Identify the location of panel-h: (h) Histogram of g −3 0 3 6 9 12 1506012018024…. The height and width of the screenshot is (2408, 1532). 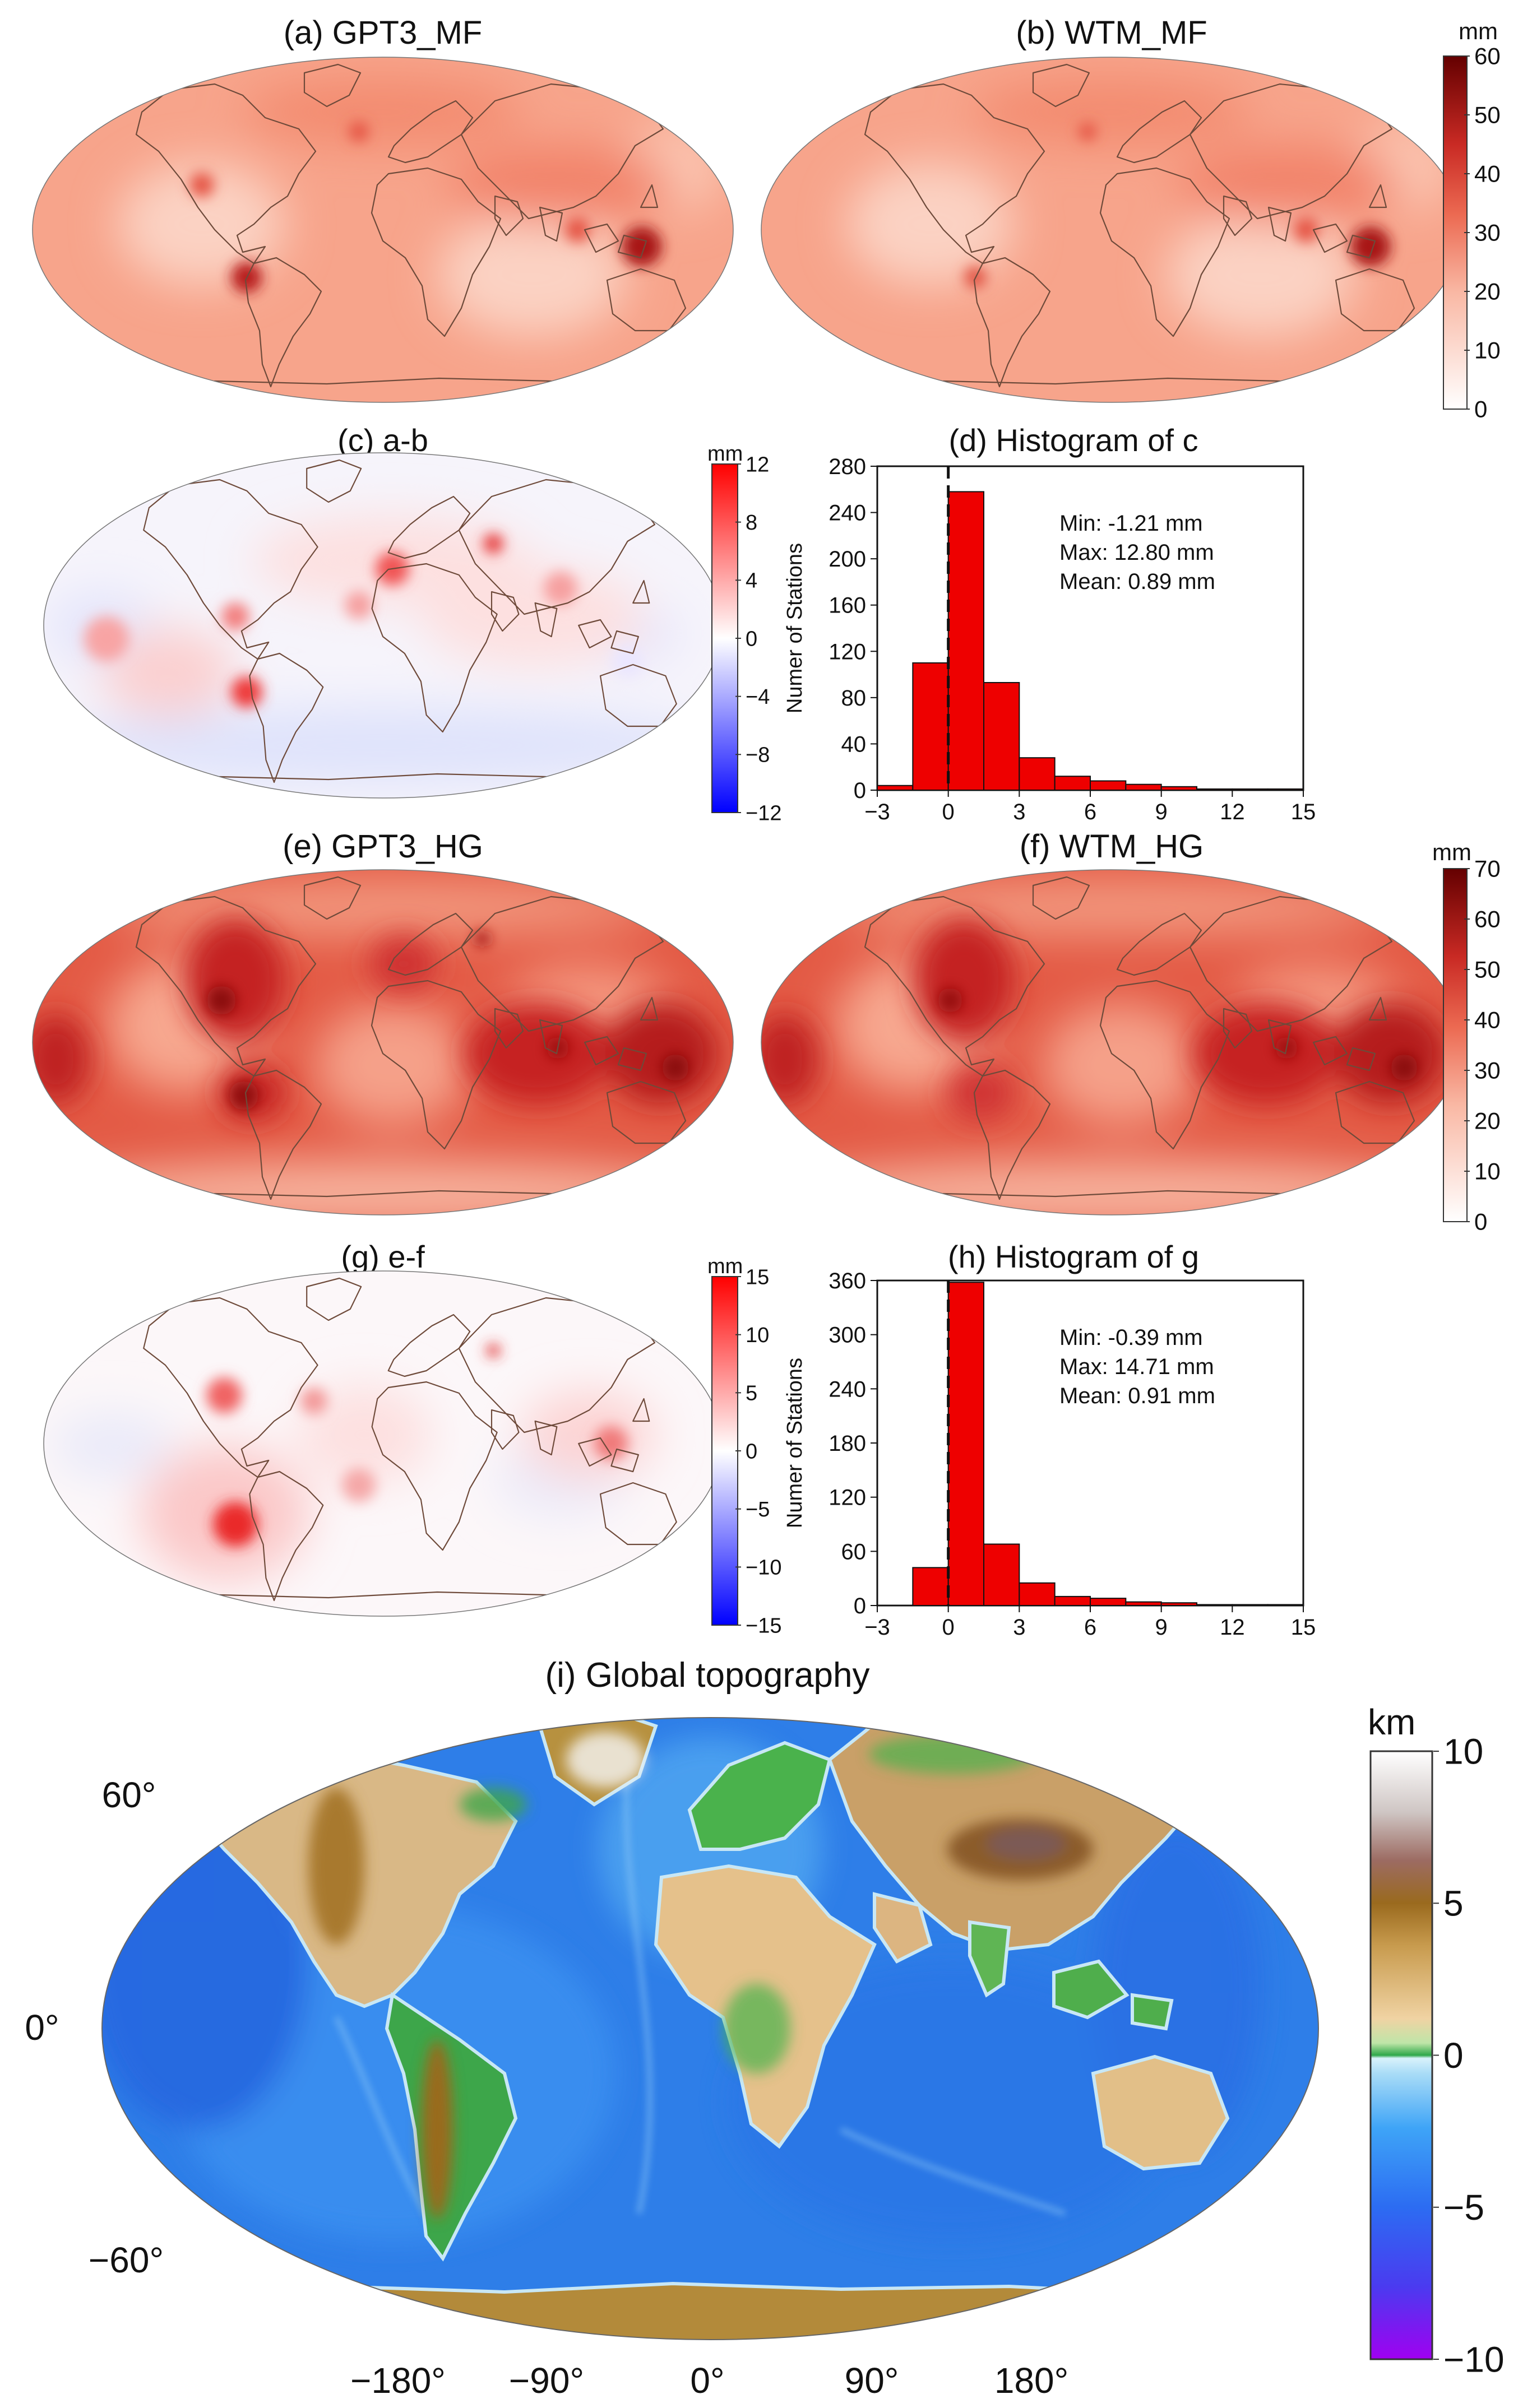
(1050, 1439).